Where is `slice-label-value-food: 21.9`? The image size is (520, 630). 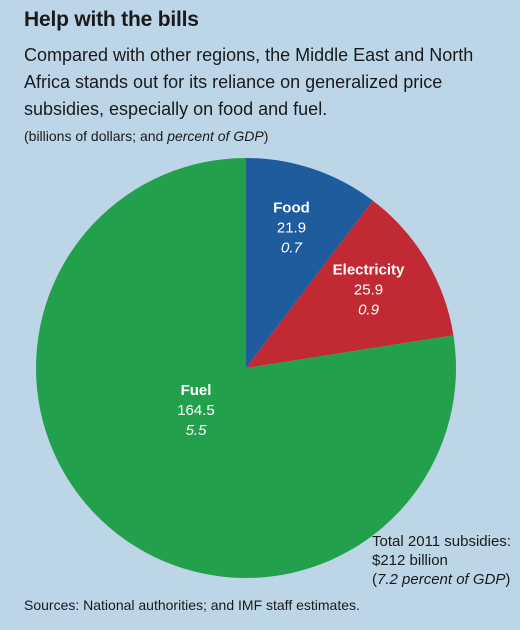 slice-label-value-food: 21.9 is located at coordinates (291, 228).